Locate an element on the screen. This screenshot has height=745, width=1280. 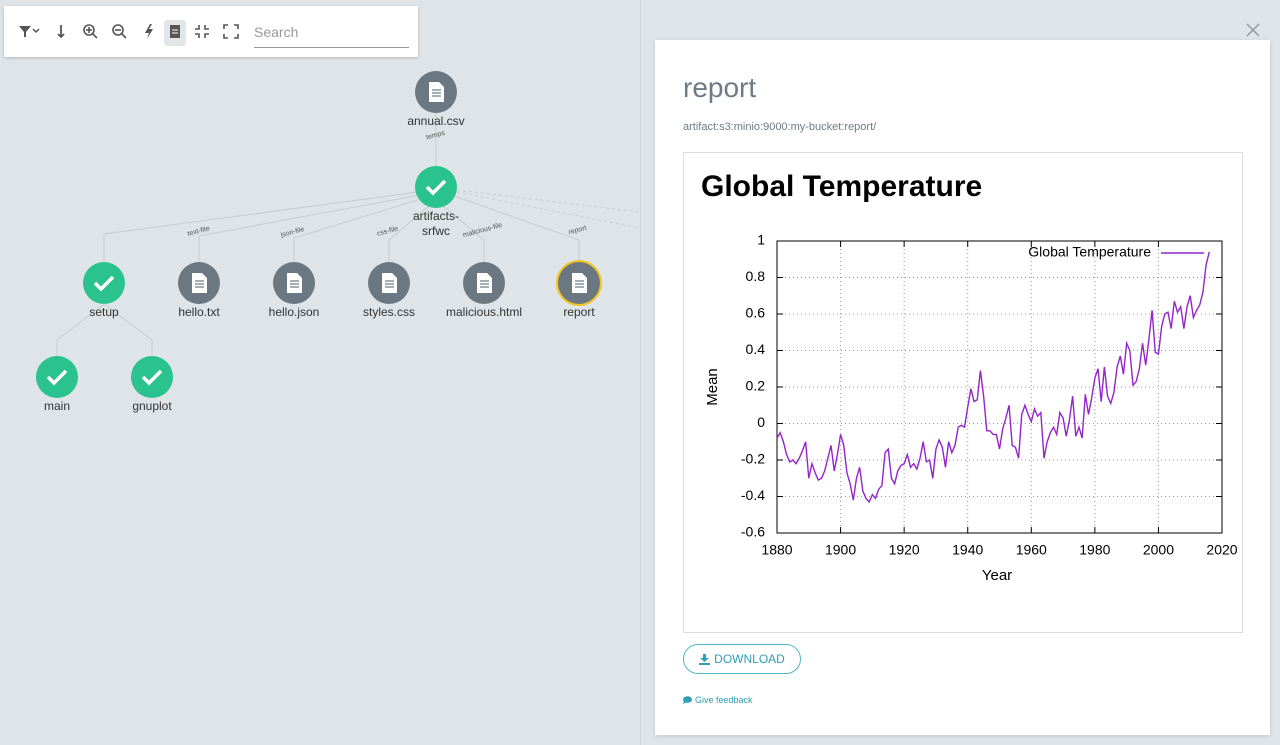
y-tick-label: -0.2 is located at coordinates (753, 459).